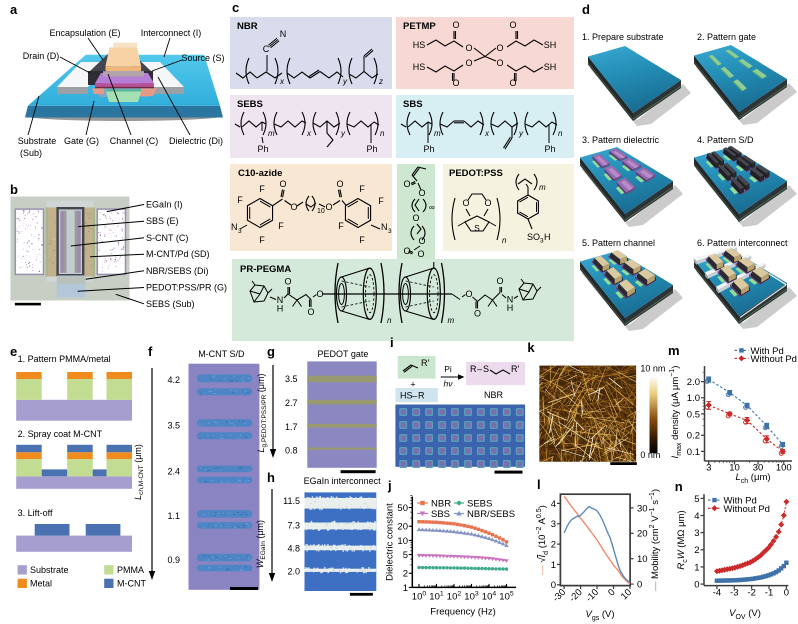 The height and width of the screenshot is (624, 798). What do you see at coordinates (586, 9) in the screenshot?
I see `svg-text: d` at bounding box center [586, 9].